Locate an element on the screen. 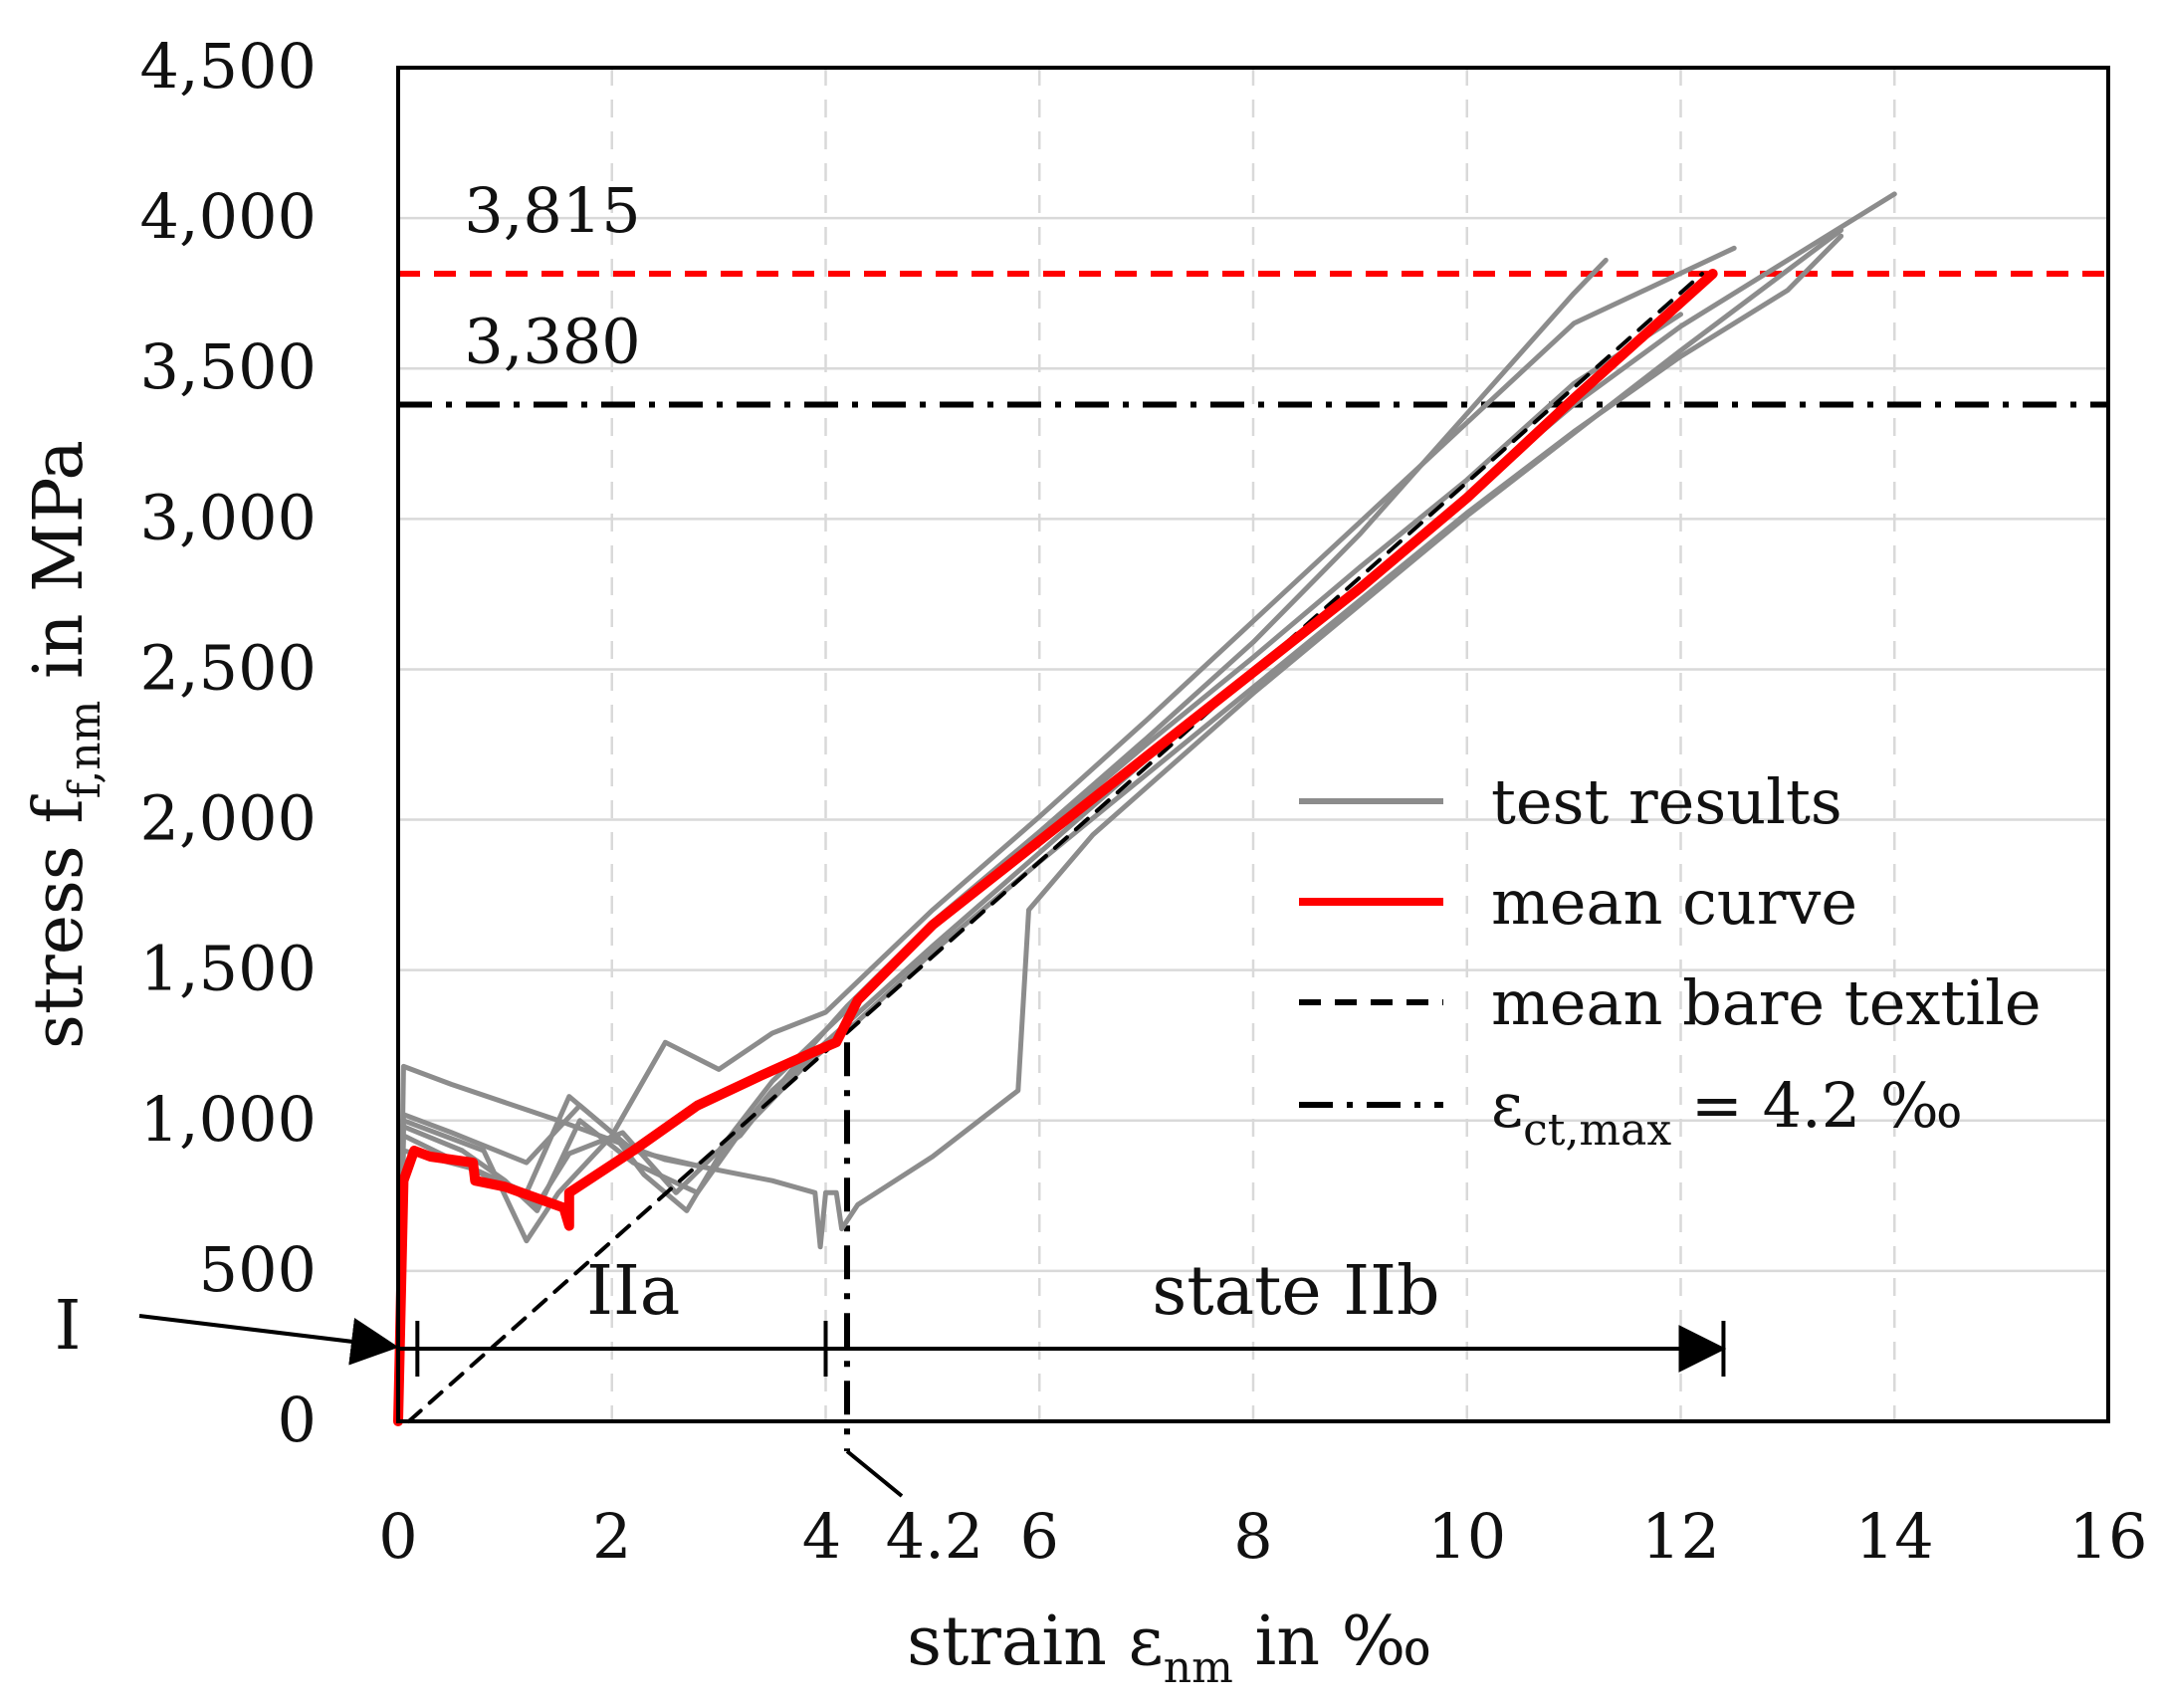 Image resolution: width=2161 pixels, height=1708 pixels. x-tick-label: 6 is located at coordinates (1039, 1536).